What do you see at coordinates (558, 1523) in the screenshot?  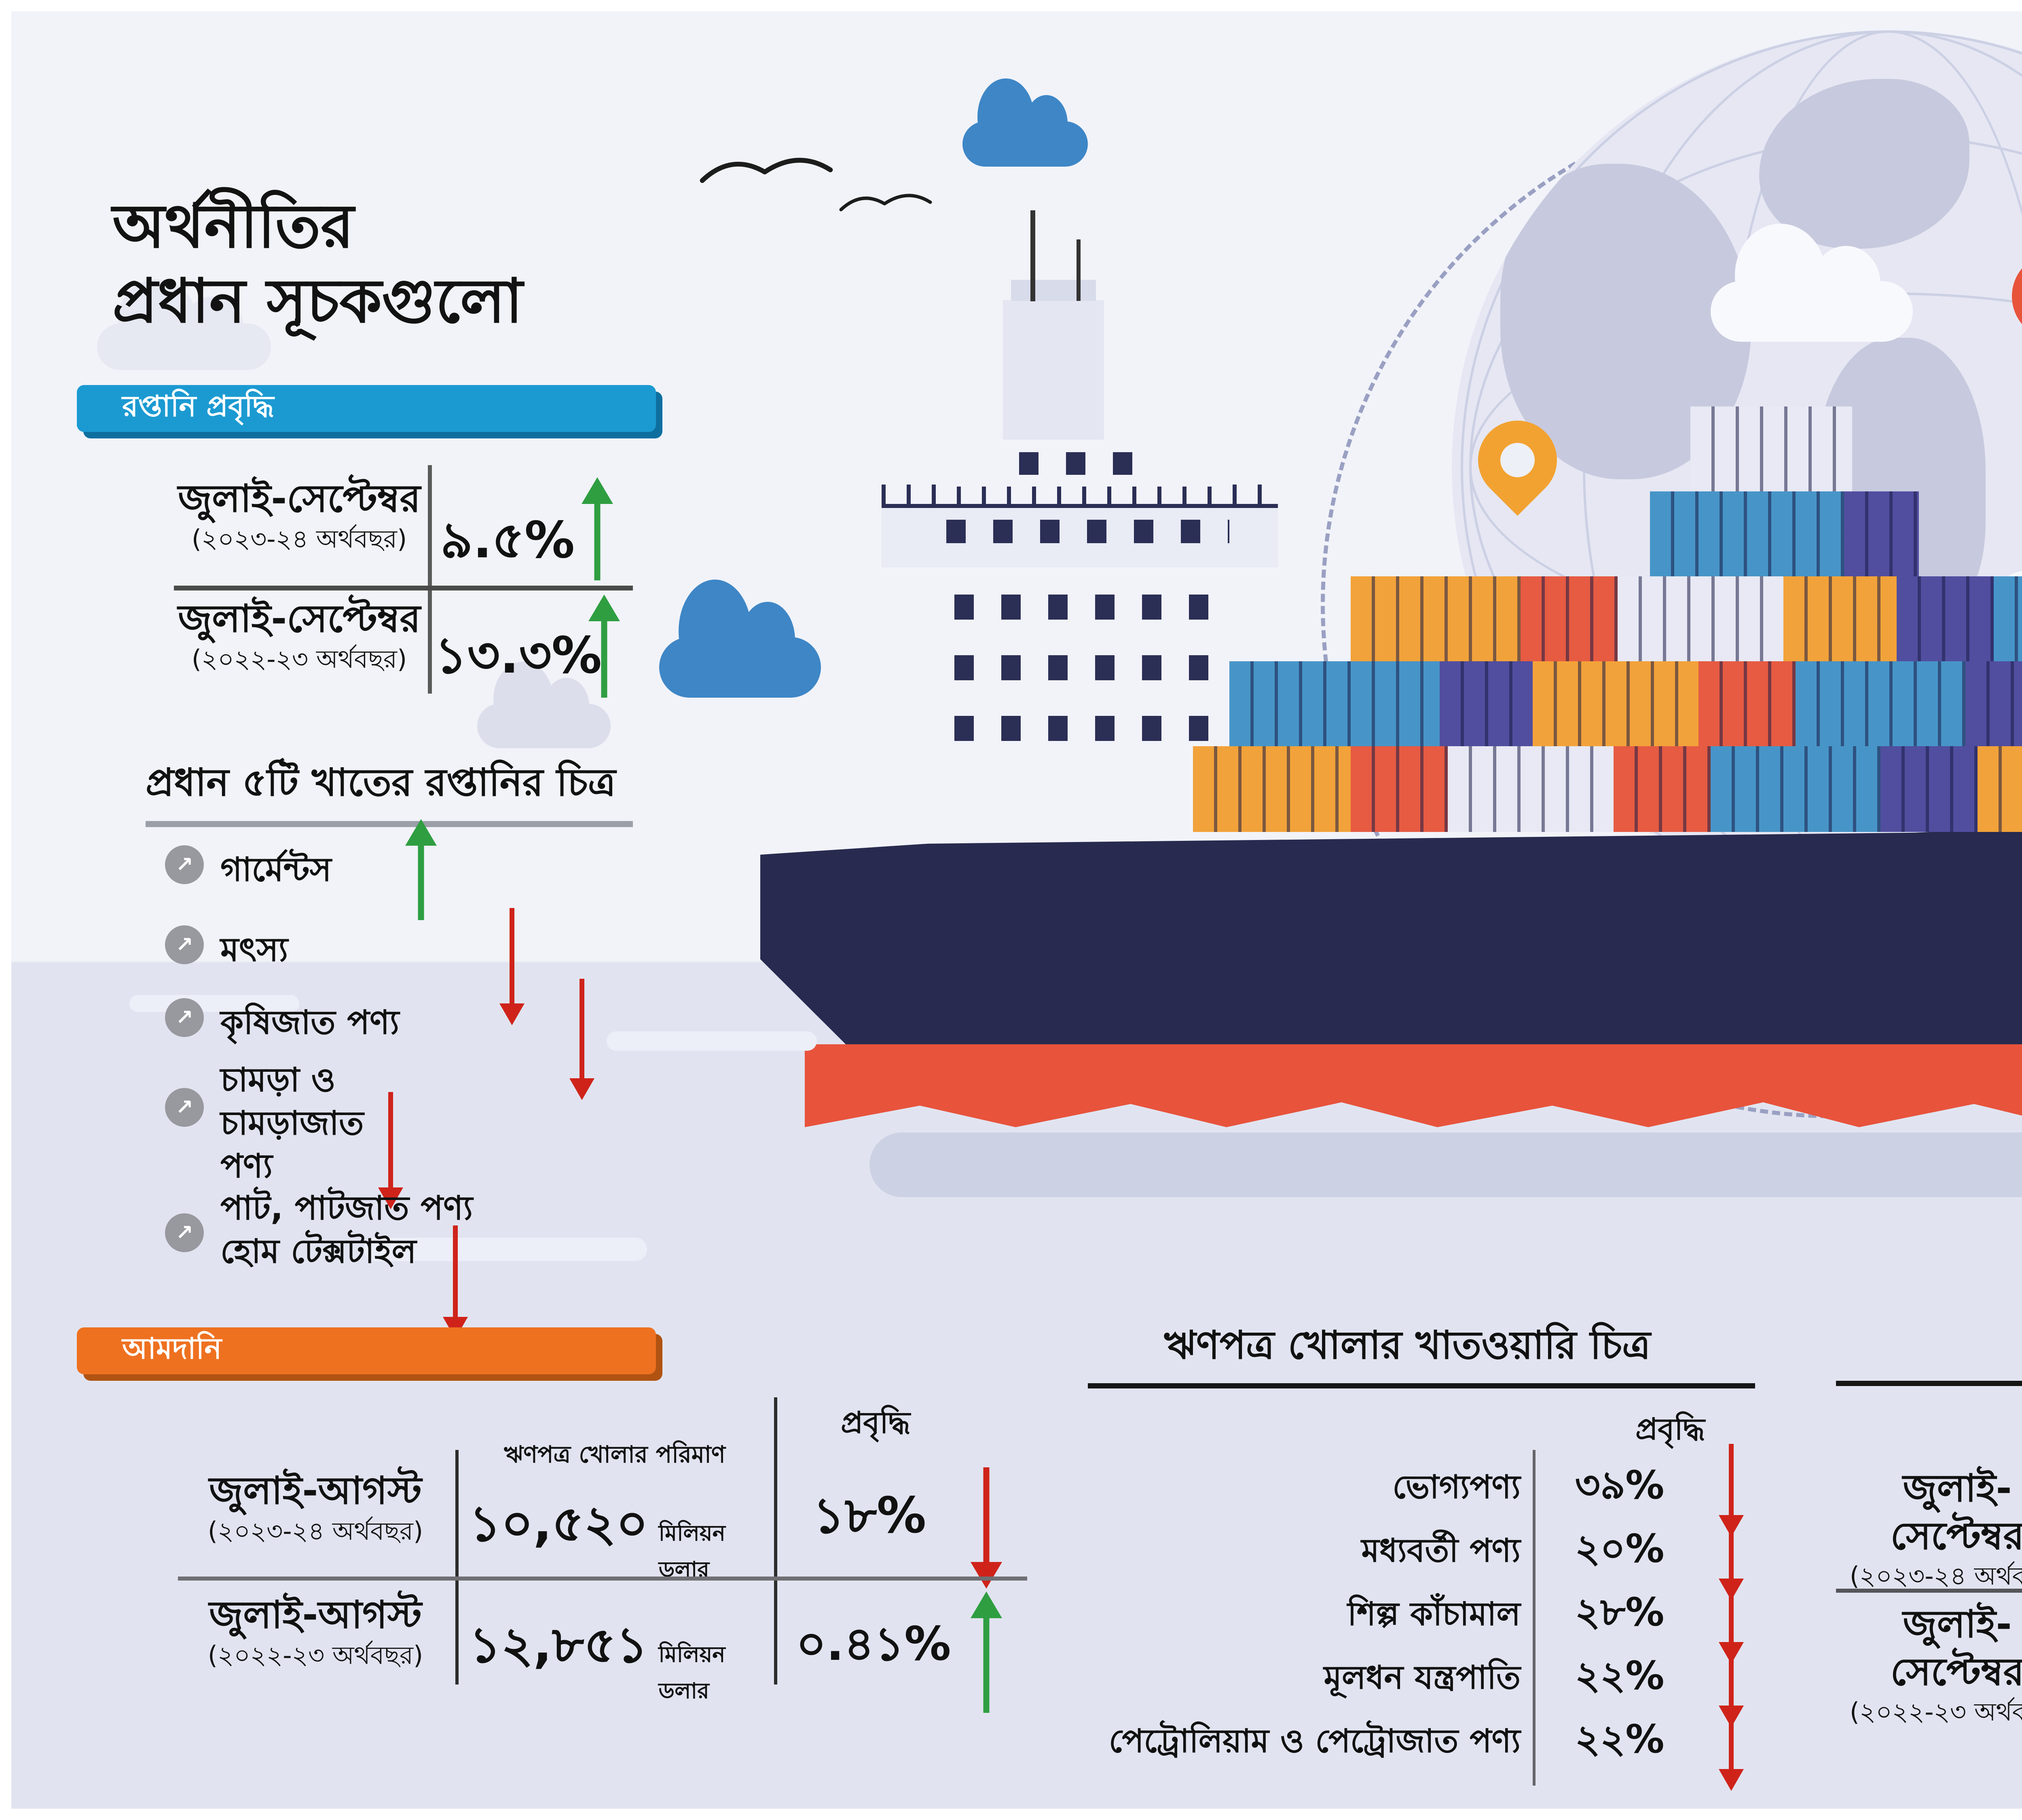 I see `amount-value: ১০,৫২০` at bounding box center [558, 1523].